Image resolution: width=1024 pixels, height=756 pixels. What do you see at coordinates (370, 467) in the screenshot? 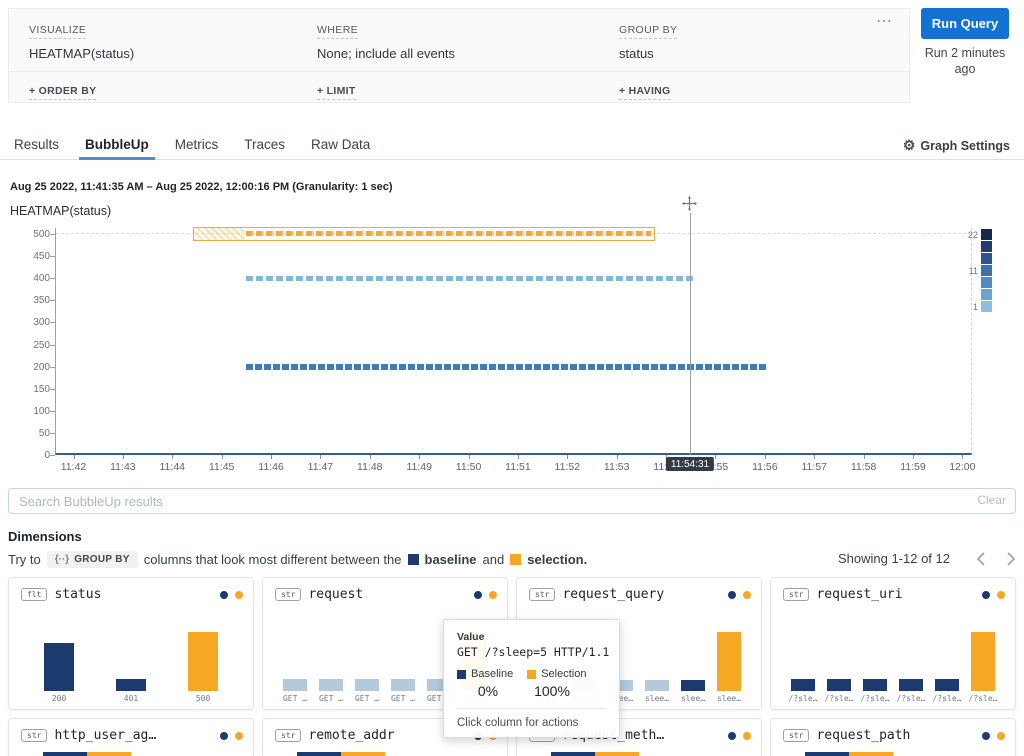
I see `x-tick-label: 11:48` at bounding box center [370, 467].